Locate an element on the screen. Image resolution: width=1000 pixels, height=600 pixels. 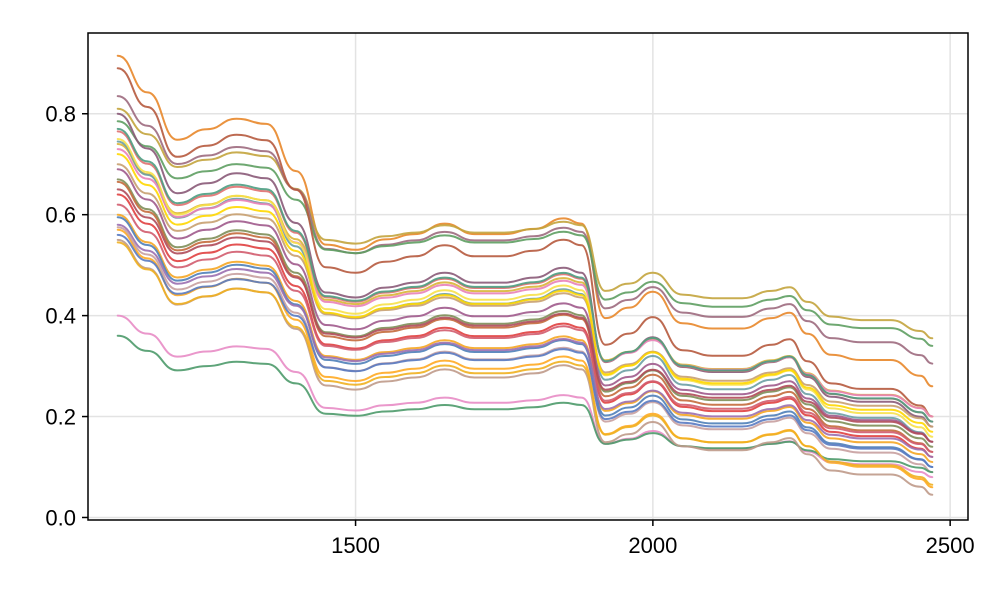
y-tick-label: 0.0 is located at coordinates (60, 517).